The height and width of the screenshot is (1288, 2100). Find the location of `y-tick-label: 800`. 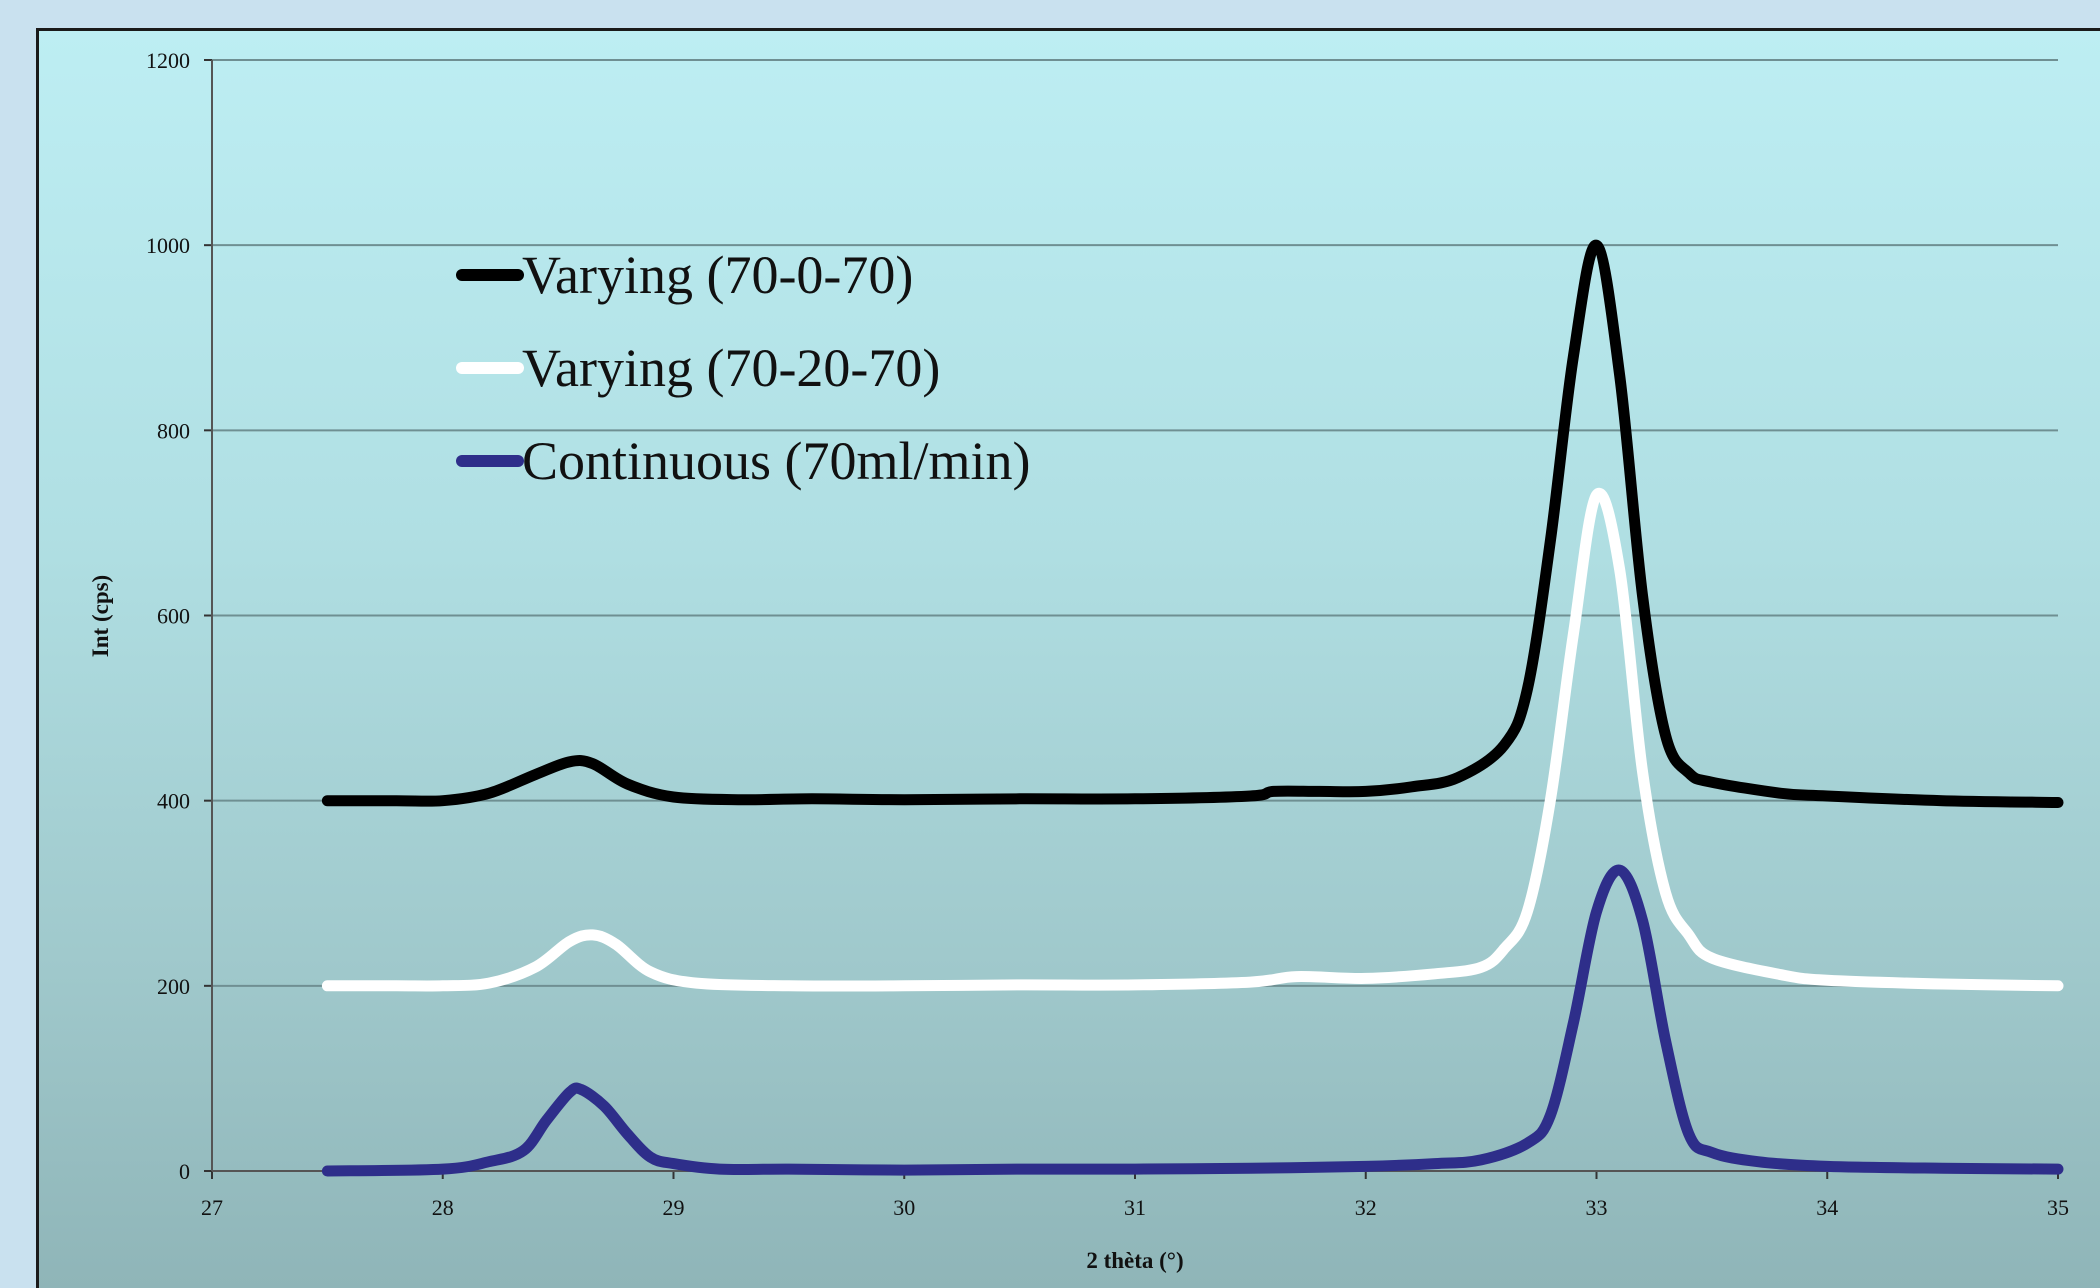

y-tick-label: 800 is located at coordinates (173, 430).